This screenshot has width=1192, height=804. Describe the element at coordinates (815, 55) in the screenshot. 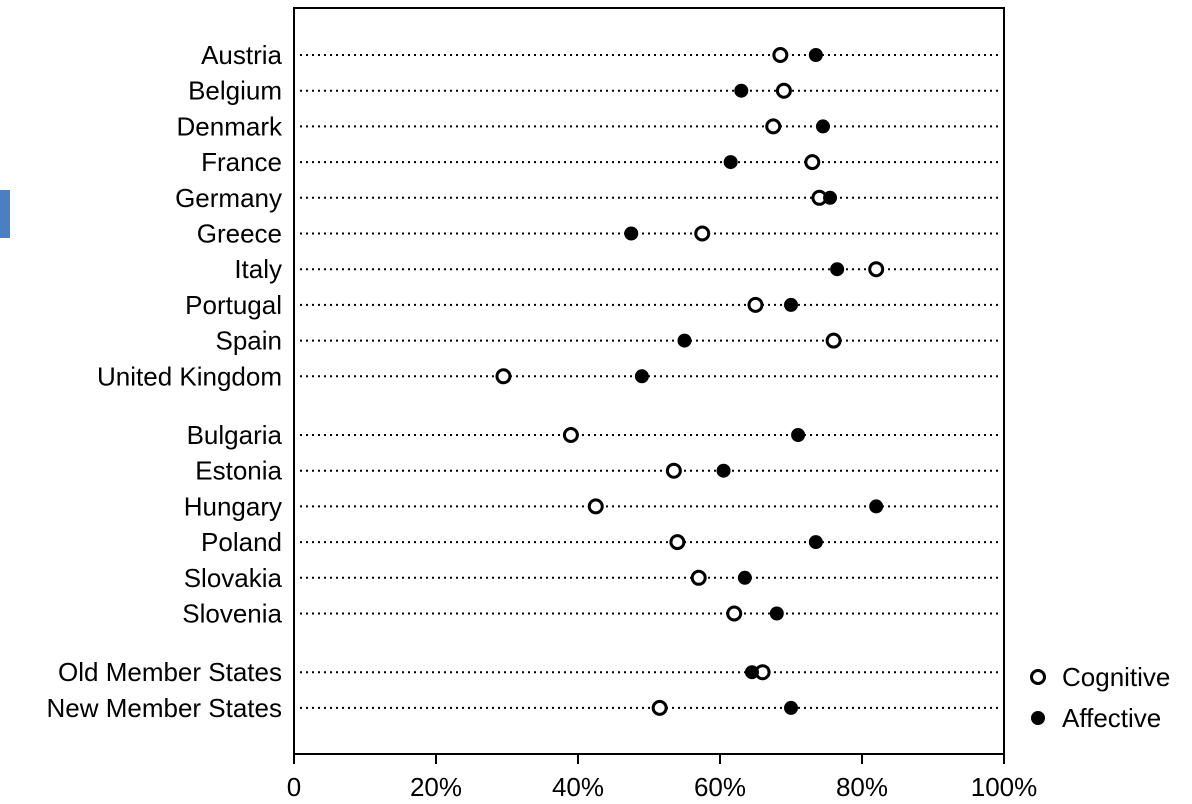

I see `affective-point-austria` at that location.